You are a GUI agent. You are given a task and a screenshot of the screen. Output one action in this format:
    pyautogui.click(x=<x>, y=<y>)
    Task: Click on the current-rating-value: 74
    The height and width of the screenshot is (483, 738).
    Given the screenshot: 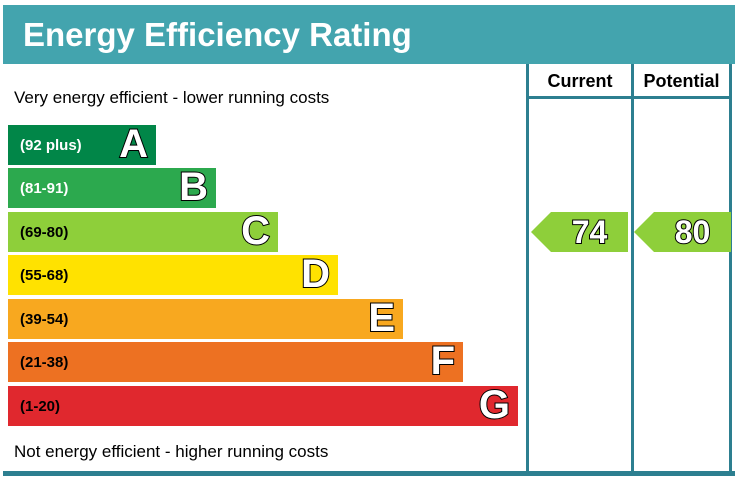 What is the action you would take?
    pyautogui.click(x=590, y=232)
    